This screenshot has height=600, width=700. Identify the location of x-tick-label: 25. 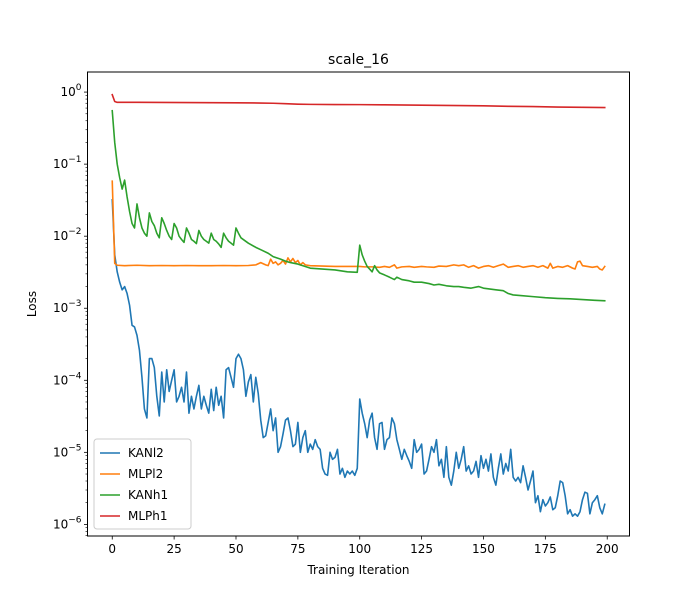
(173, 549).